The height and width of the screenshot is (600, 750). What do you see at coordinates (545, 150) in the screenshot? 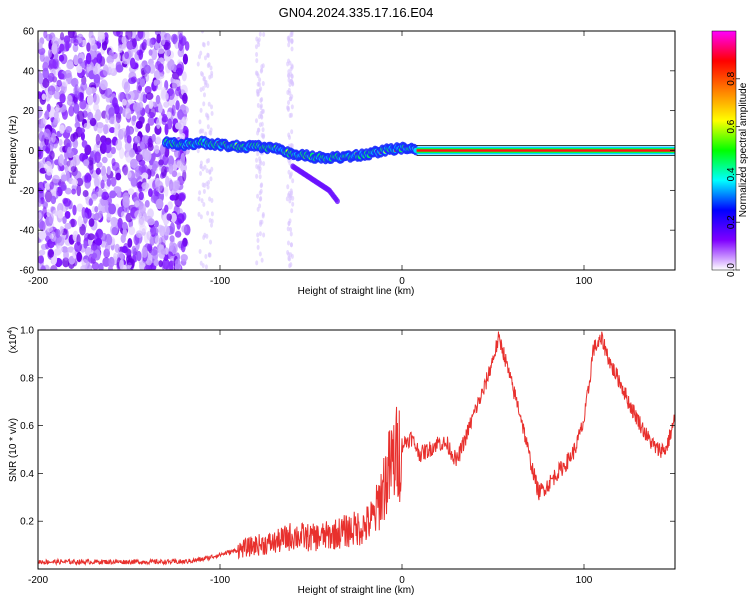
I see `steady-line-core` at bounding box center [545, 150].